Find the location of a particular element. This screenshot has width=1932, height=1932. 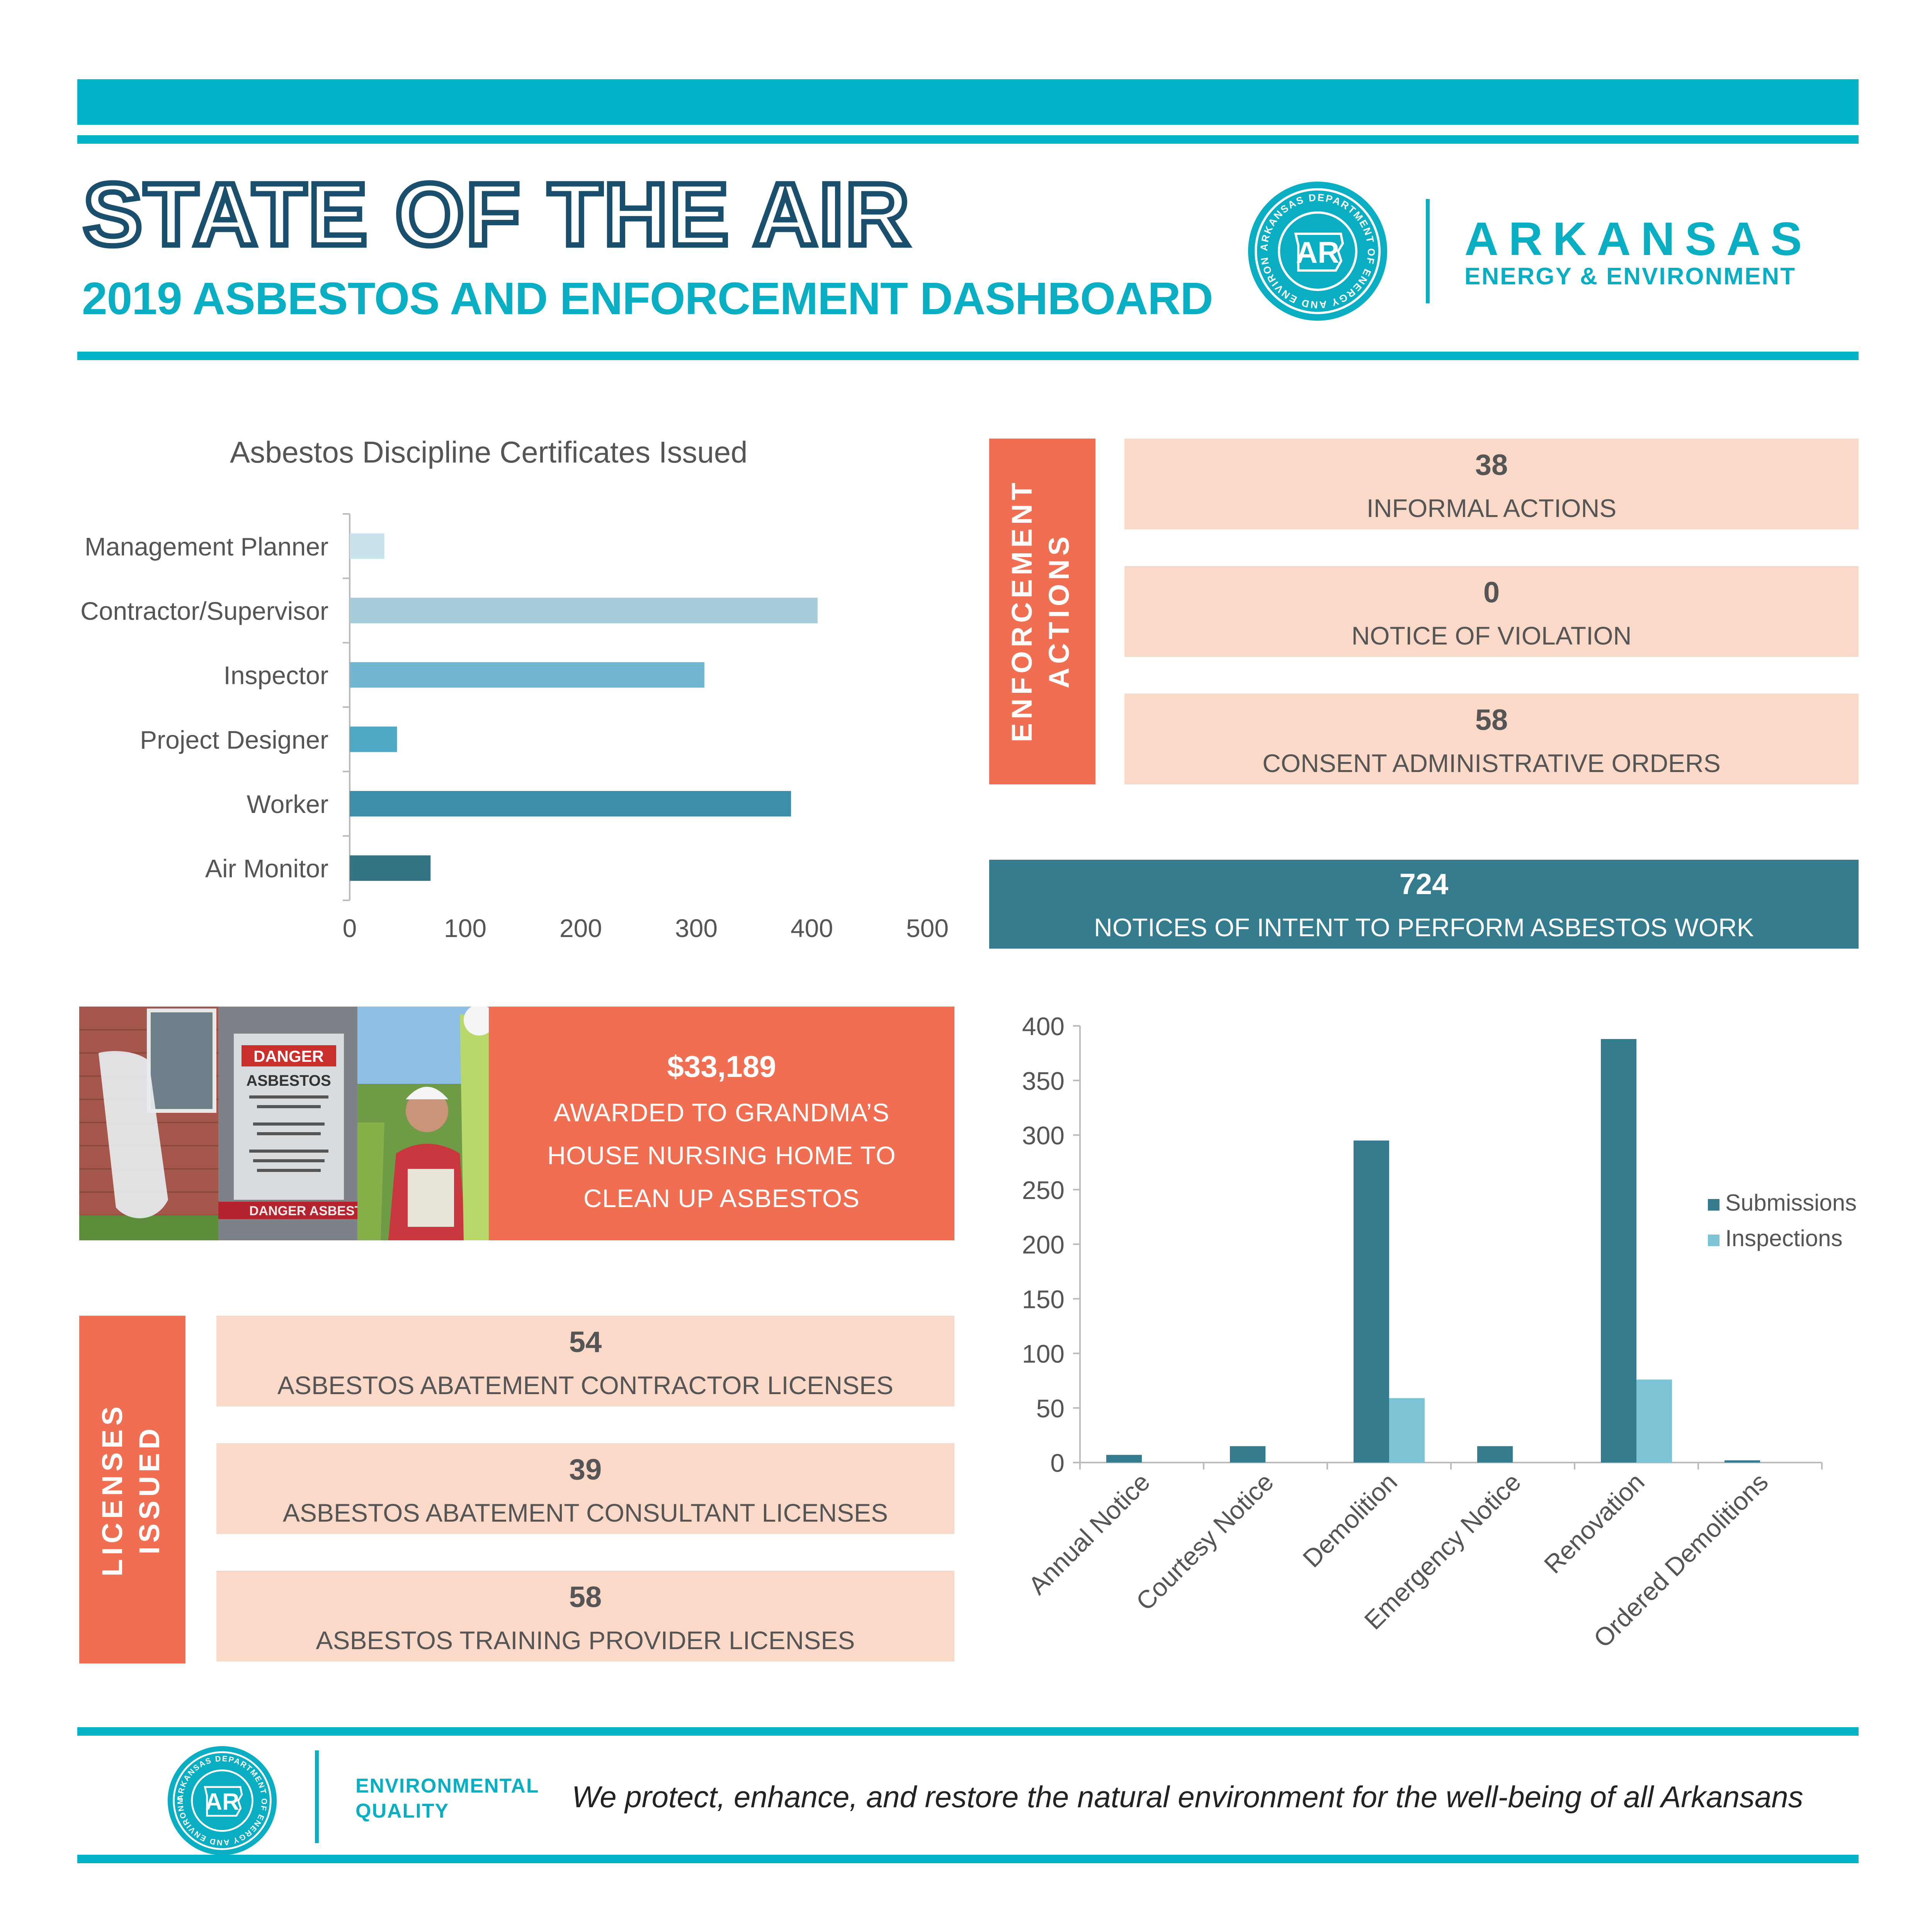

enforcement-value: 38 is located at coordinates (1491, 465).